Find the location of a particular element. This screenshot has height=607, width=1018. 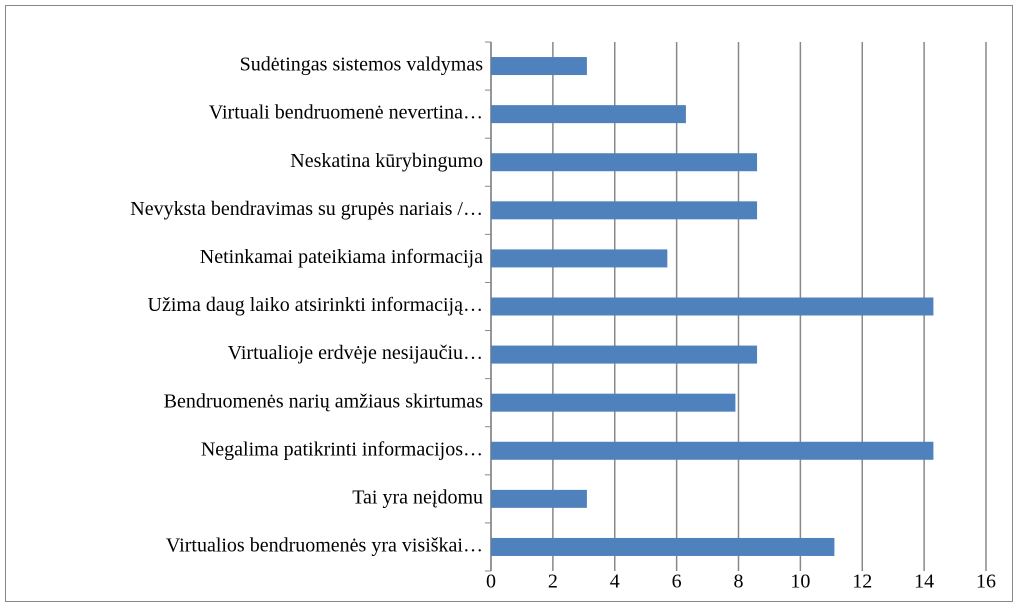

y-tick-label: Netinkamai pateikiama informacija is located at coordinates (341, 257).